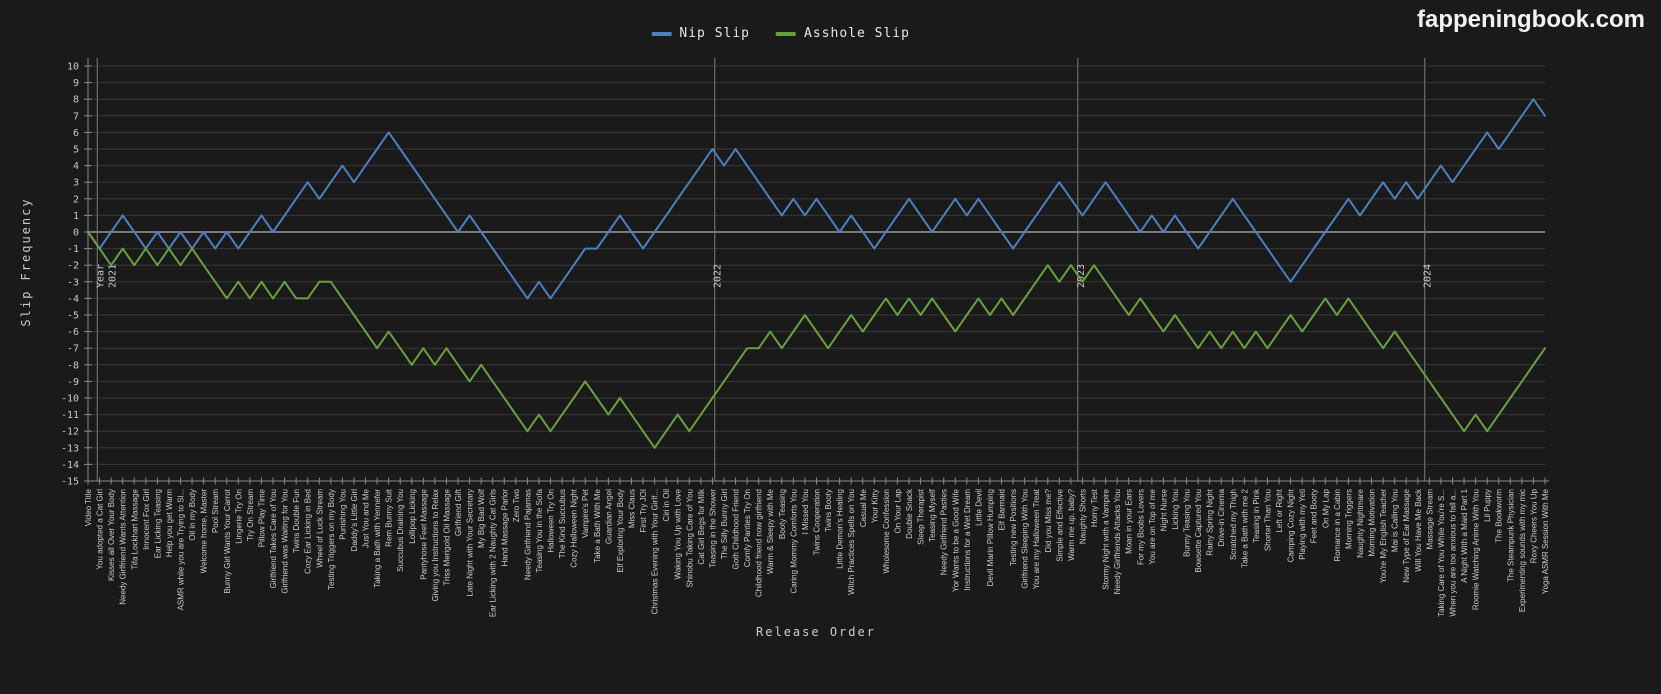  What do you see at coordinates (863, 507) in the screenshot?
I see `x-category-label: Casual Me` at bounding box center [863, 507].